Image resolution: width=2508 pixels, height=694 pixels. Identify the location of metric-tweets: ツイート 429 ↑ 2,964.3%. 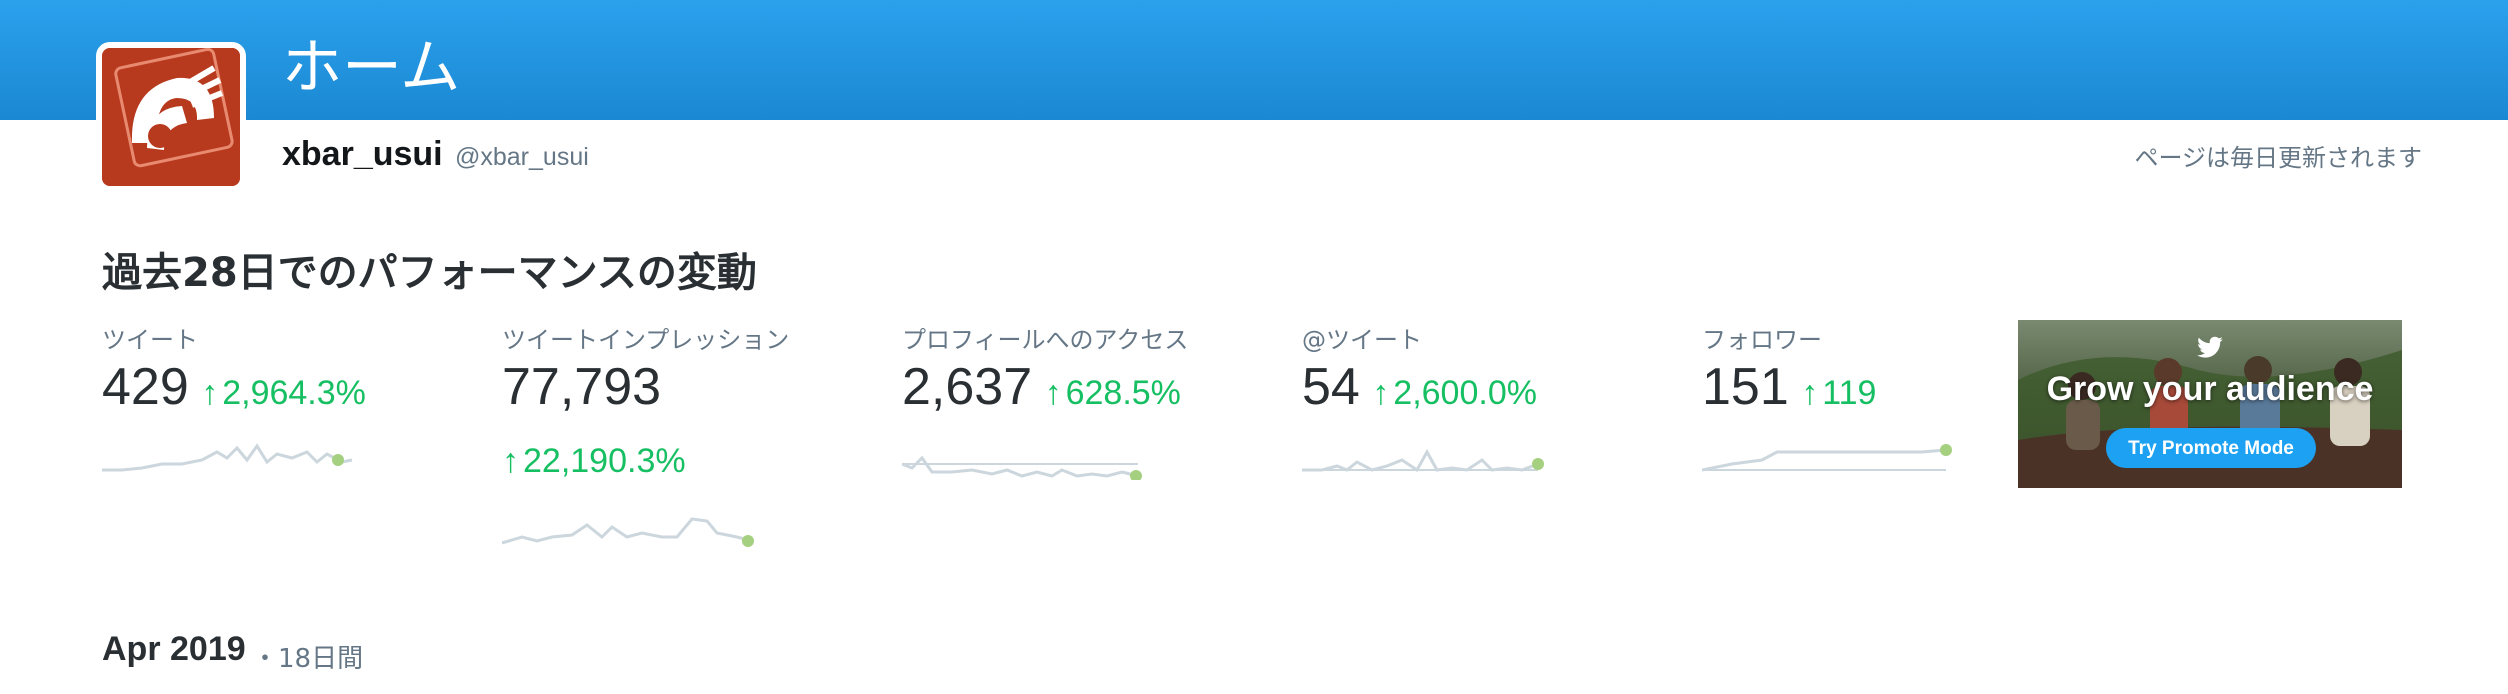
(282, 400).